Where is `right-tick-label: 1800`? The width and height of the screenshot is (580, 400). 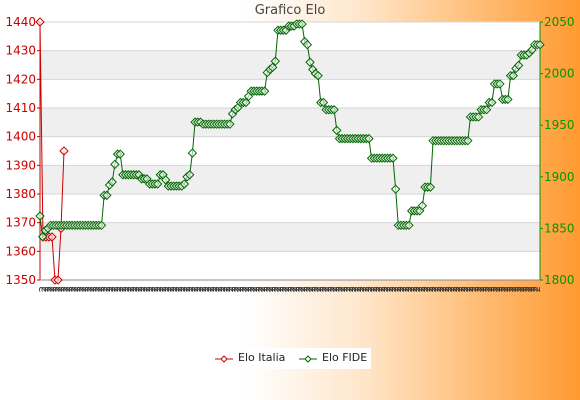
right-tick-label: 1800 is located at coordinates (559, 280).